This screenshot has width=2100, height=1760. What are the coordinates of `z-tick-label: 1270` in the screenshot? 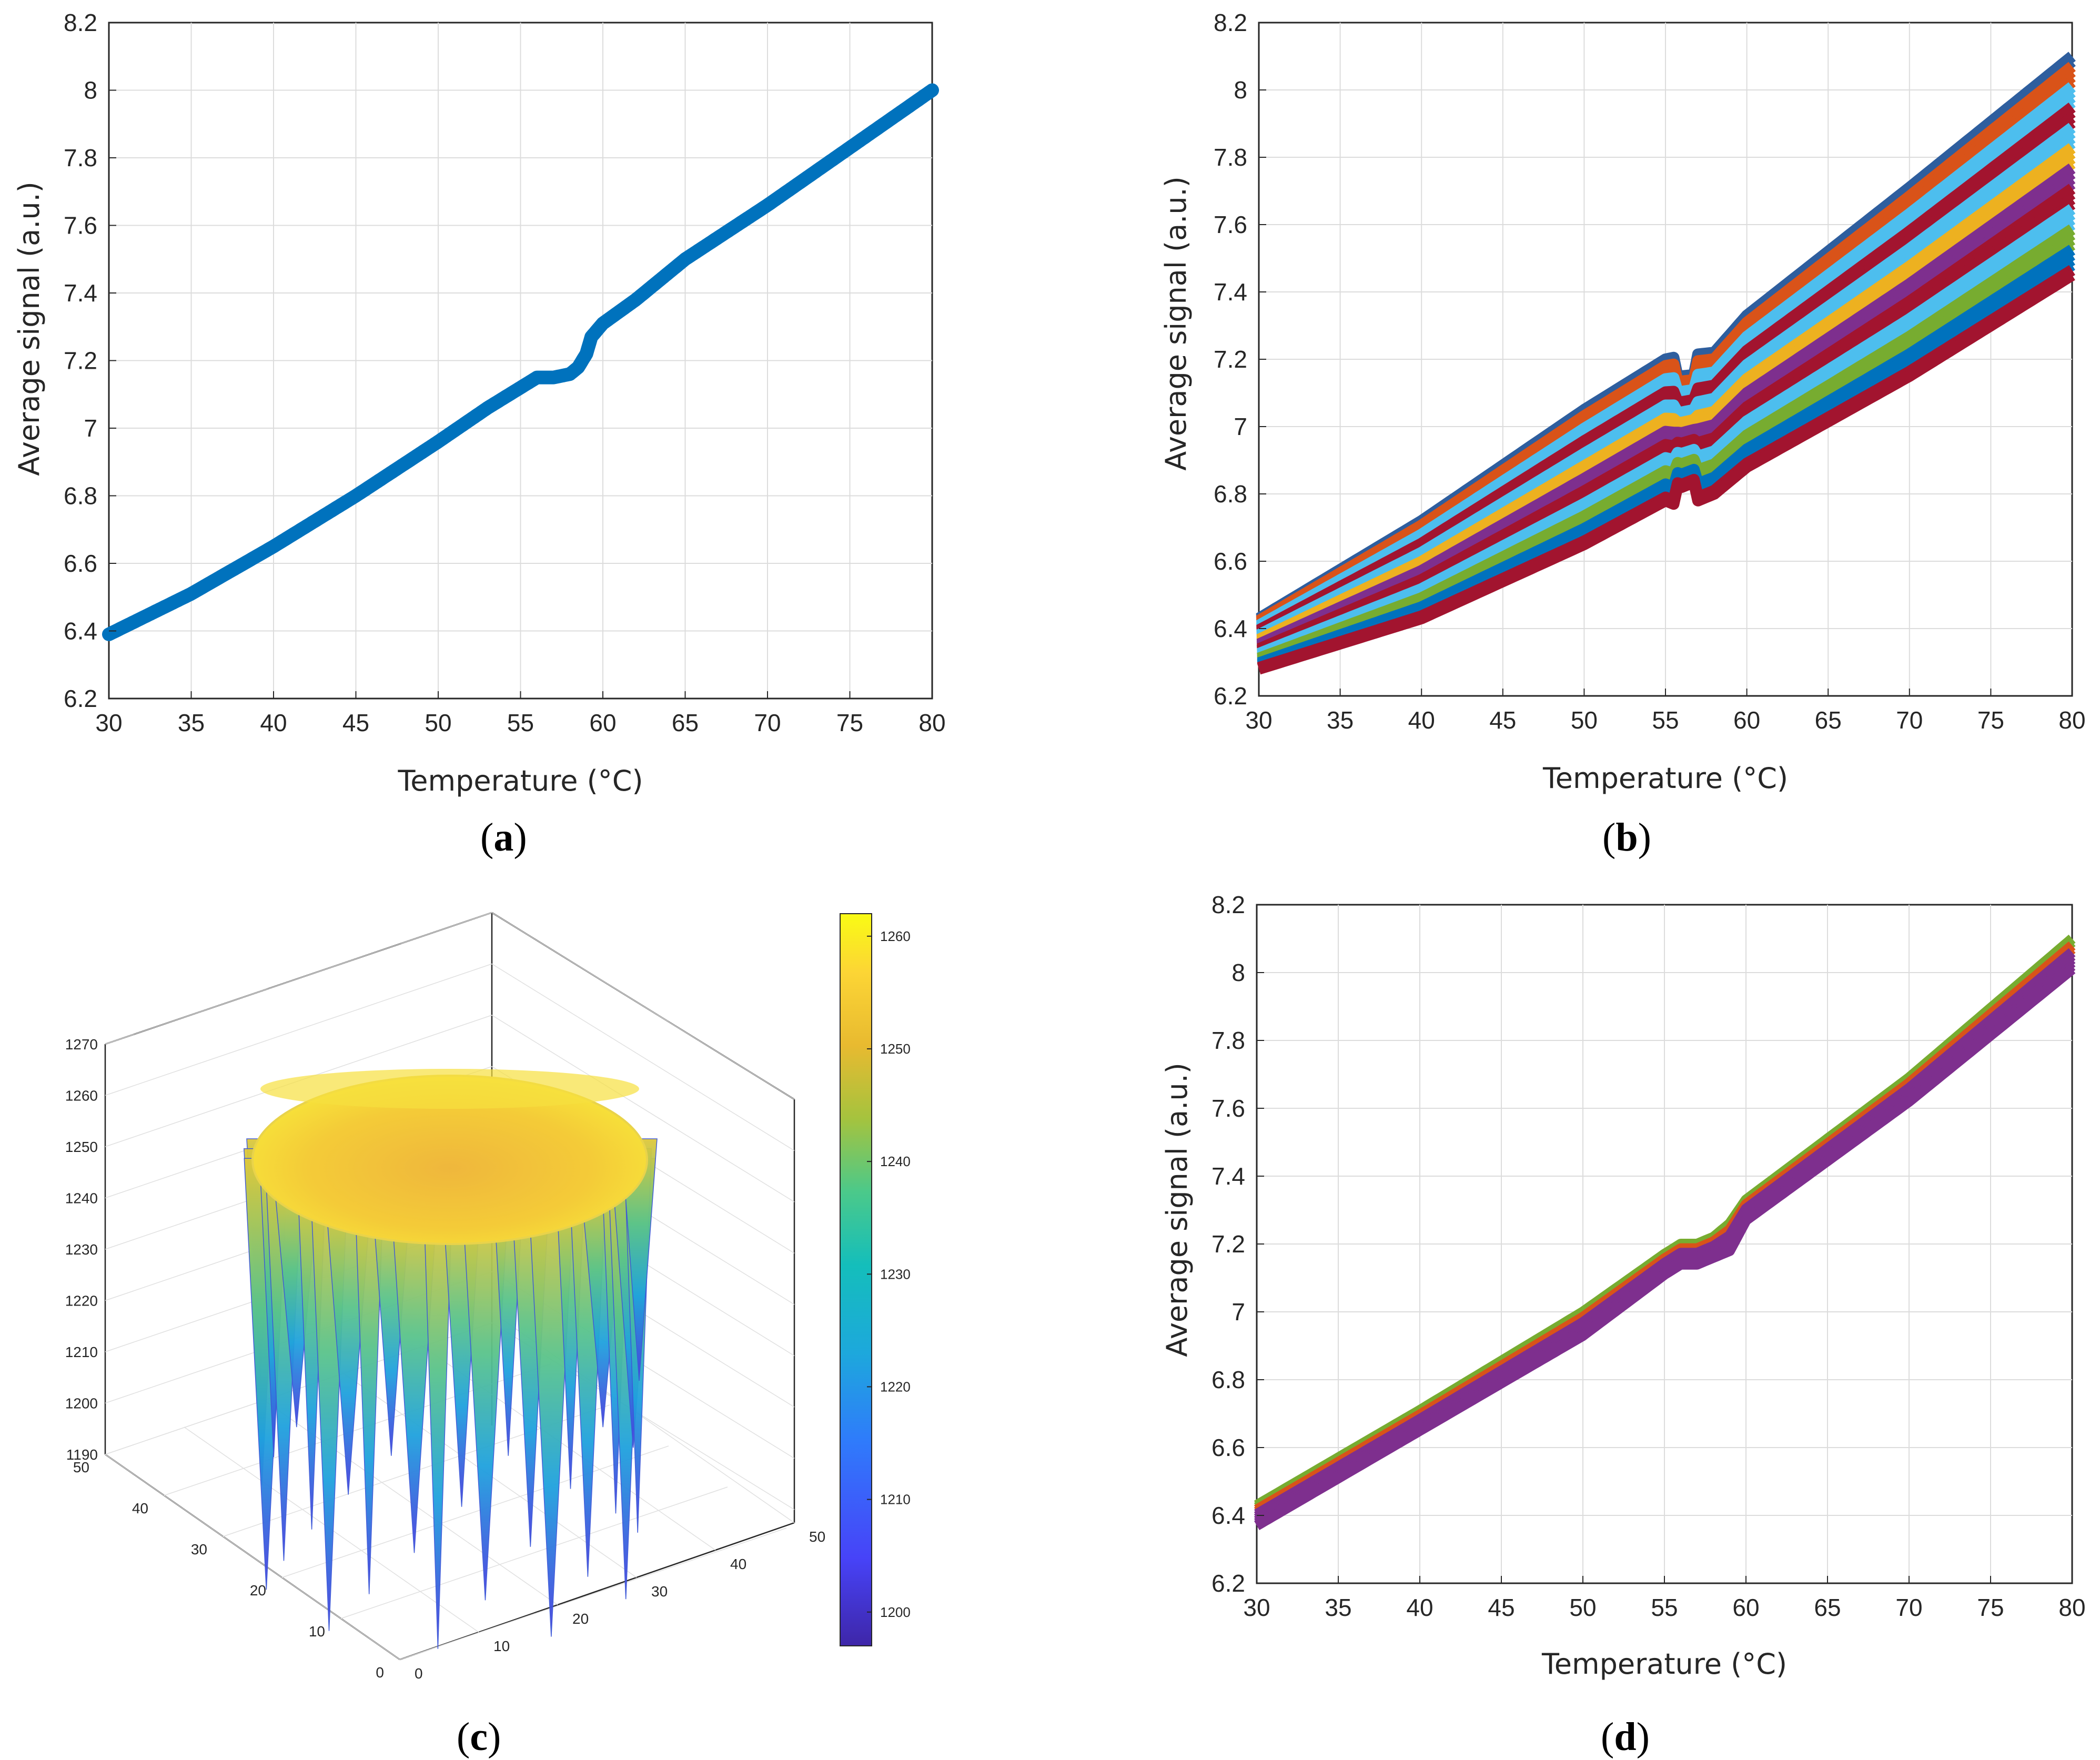 It's located at (82, 1044).